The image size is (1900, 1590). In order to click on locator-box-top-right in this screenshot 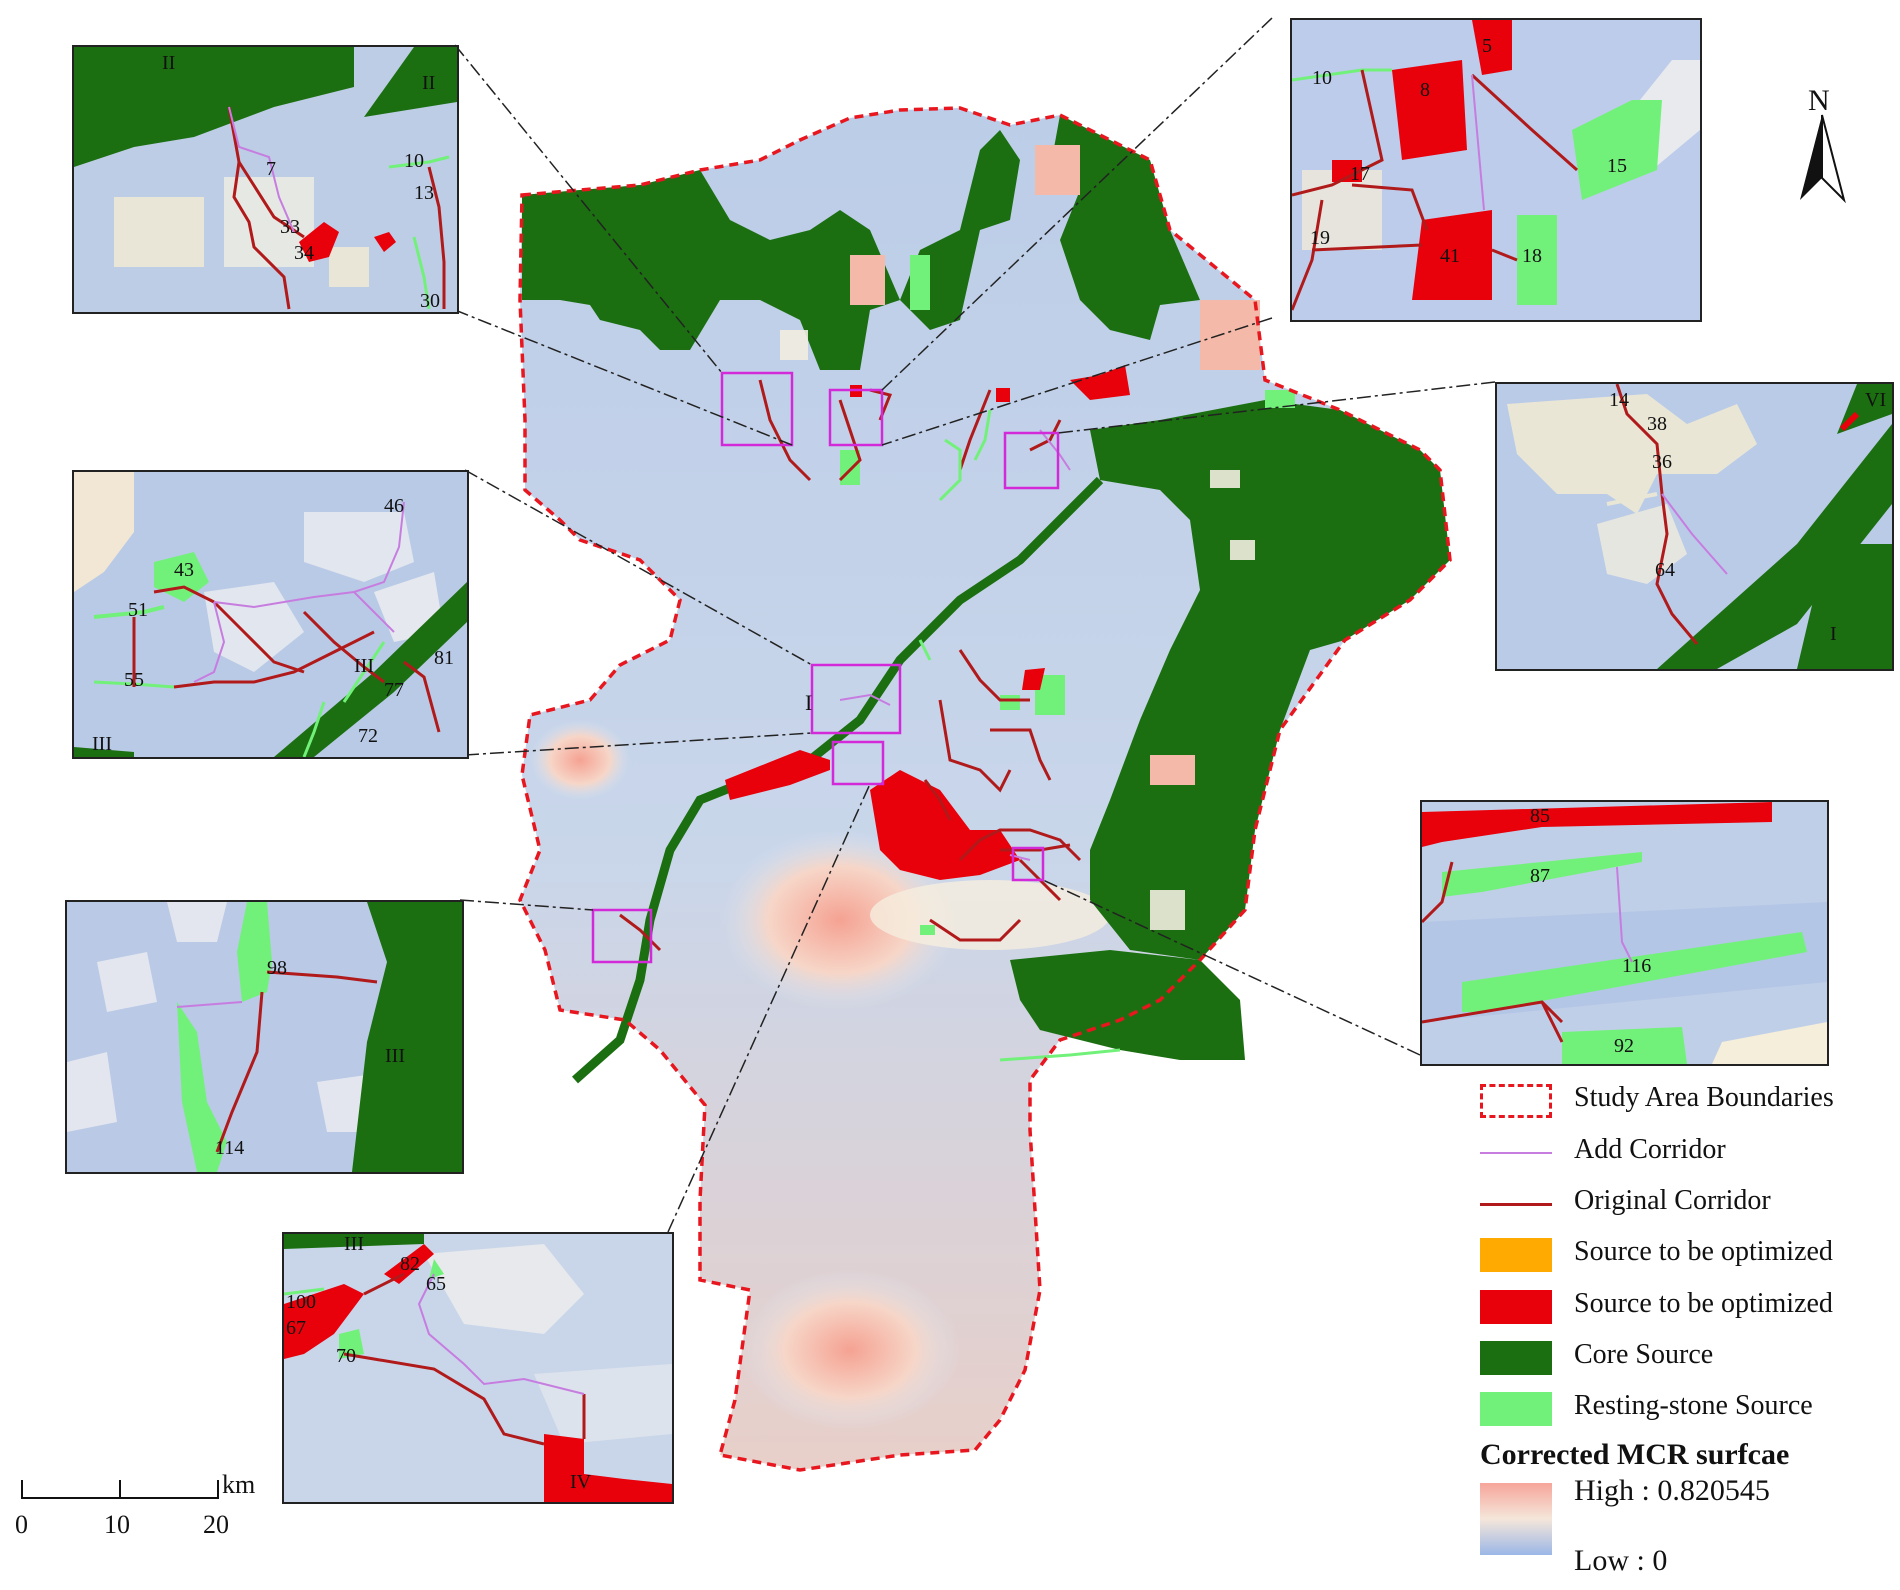, I will do `click(856, 417)`.